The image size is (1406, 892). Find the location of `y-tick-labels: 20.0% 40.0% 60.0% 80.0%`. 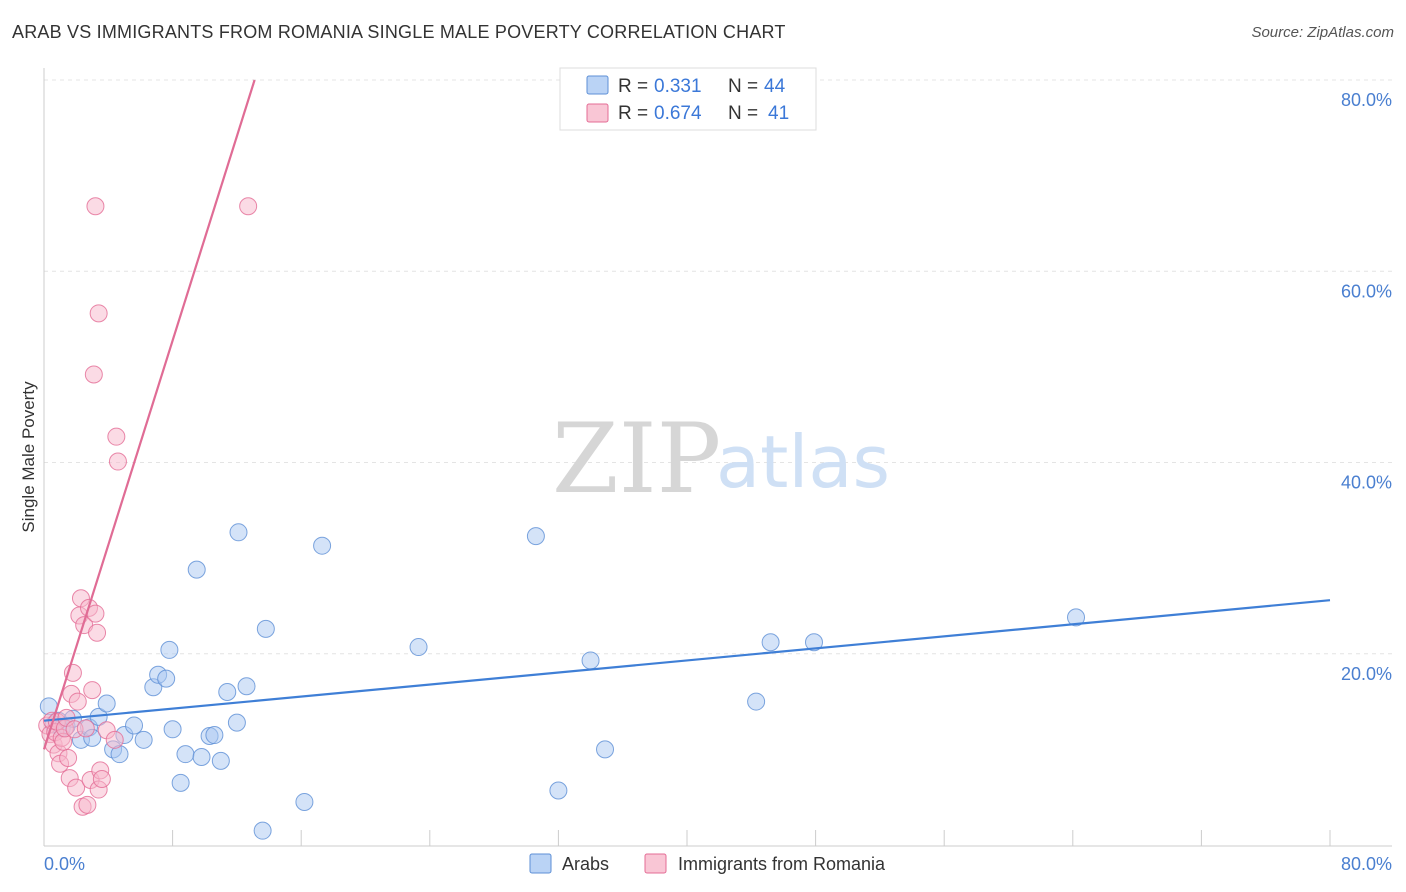

y-tick-labels: 20.0% 40.0% 60.0% 80.0% is located at coordinates (1366, 387).